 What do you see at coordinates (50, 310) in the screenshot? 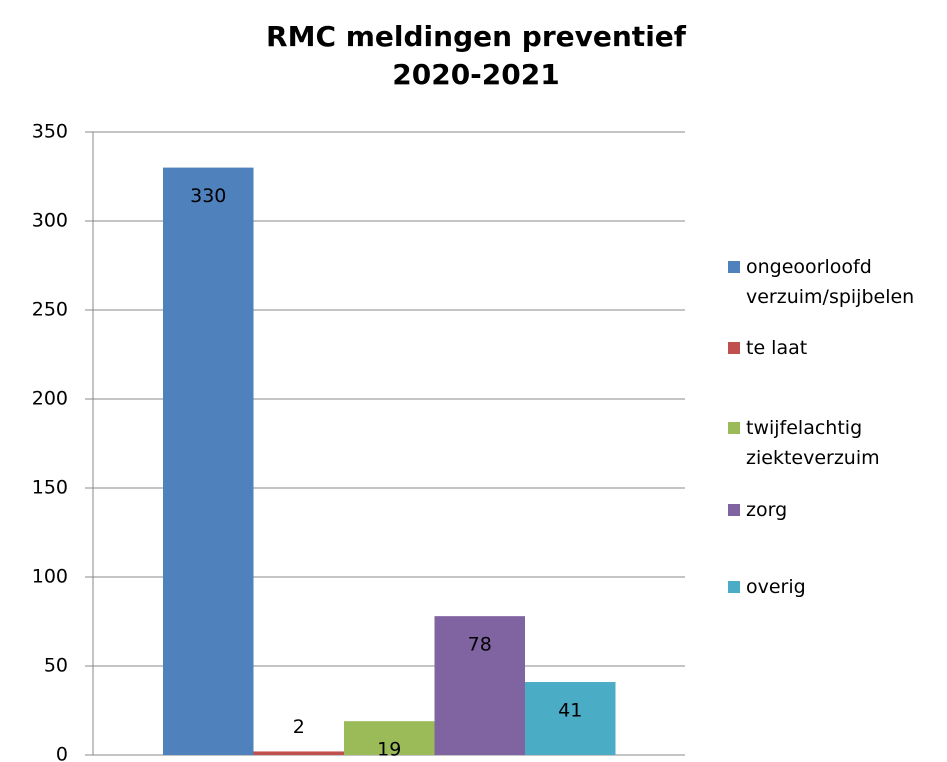
I see `y-tick-label: 250` at bounding box center [50, 310].